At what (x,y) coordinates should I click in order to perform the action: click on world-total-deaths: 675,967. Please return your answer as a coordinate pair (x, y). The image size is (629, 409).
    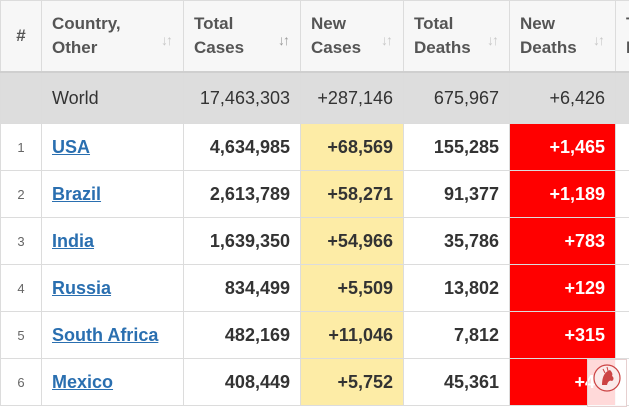
    Looking at the image, I should click on (456, 97).